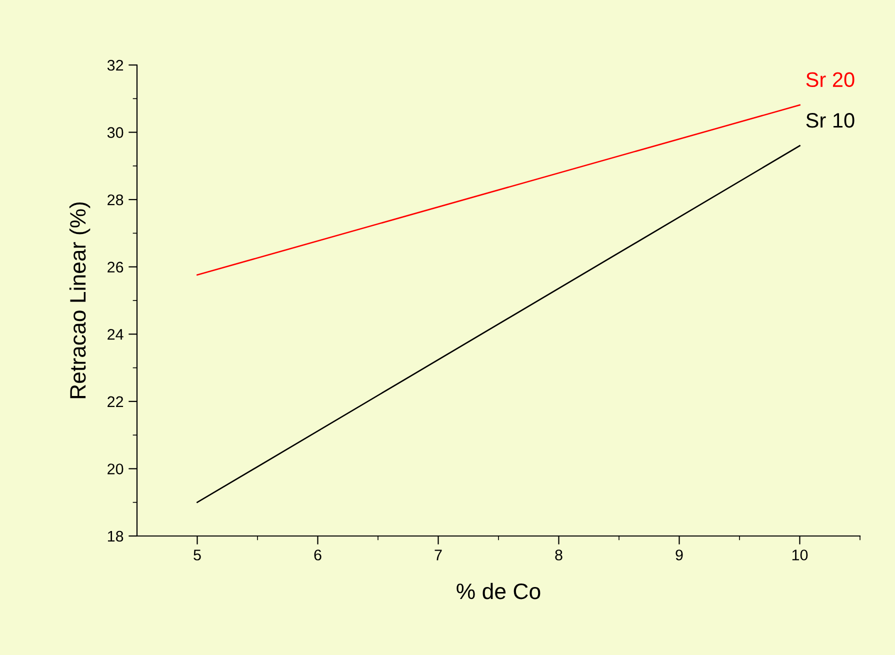 The width and height of the screenshot is (895, 655). I want to click on x-tick-label: 8, so click(558, 555).